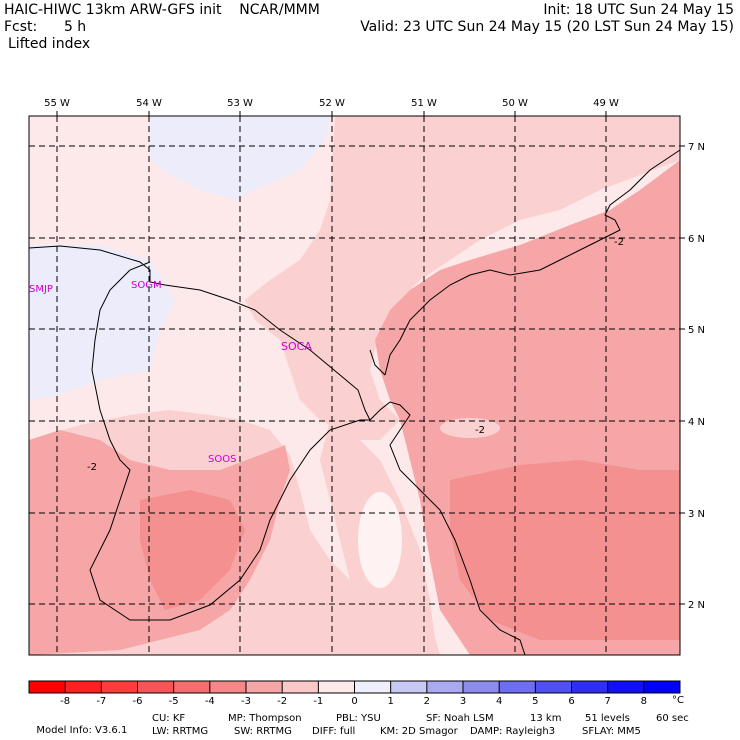 The height and width of the screenshot is (740, 740). What do you see at coordinates (101, 701) in the screenshot?
I see `colorbar-tick-label: -7` at bounding box center [101, 701].